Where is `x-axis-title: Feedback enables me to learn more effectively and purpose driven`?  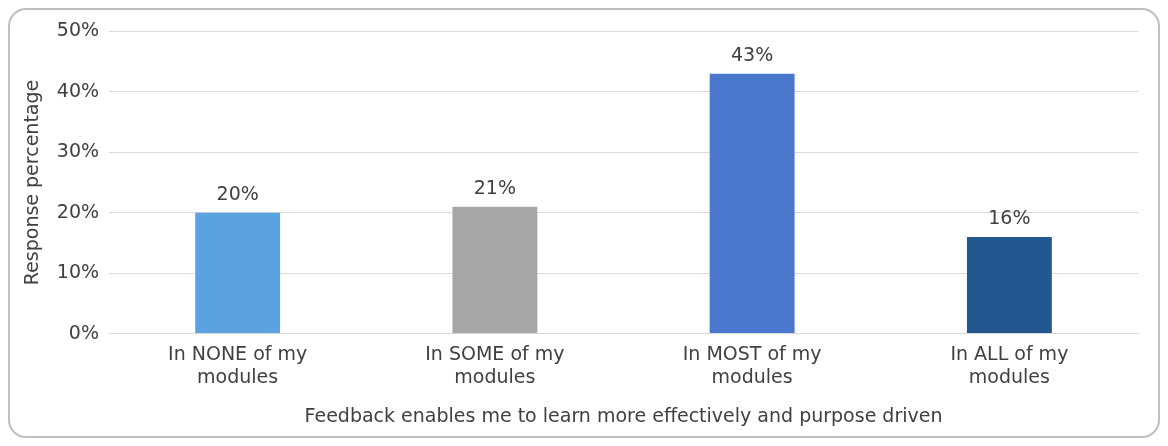 x-axis-title: Feedback enables me to learn more effectively and purpose driven is located at coordinates (623, 414).